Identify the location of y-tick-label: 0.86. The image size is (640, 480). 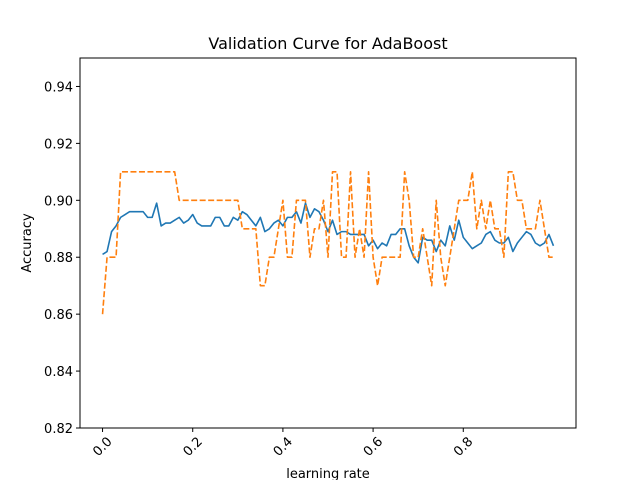
(58, 315).